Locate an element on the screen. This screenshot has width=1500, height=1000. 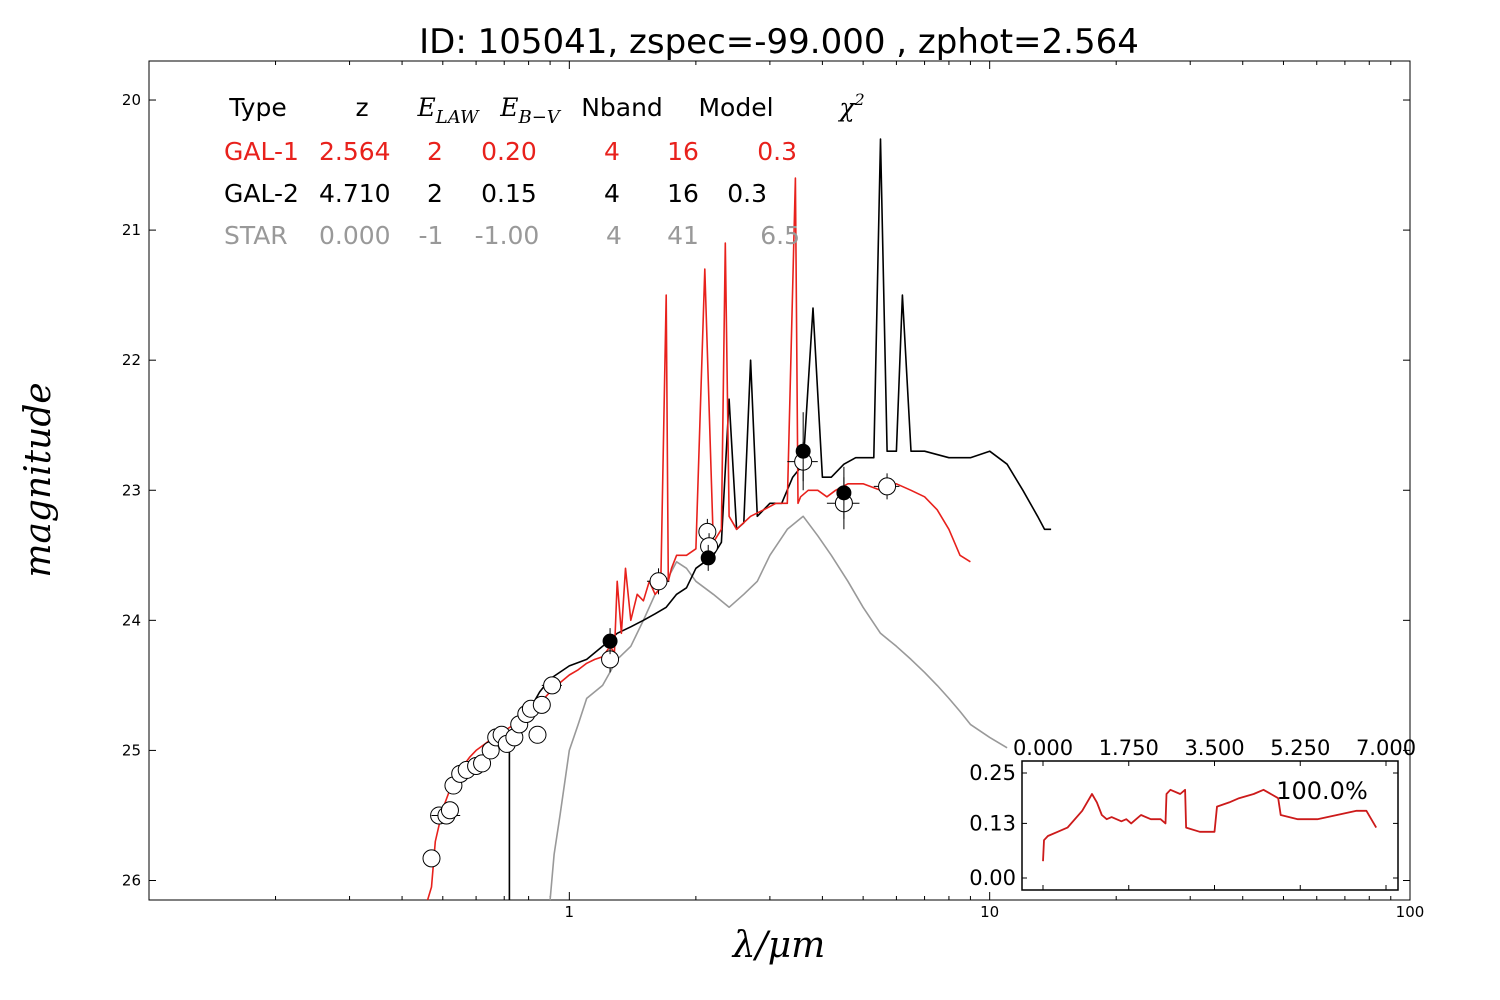
inset-x-tick-label: 0.000 is located at coordinates (1043, 748).